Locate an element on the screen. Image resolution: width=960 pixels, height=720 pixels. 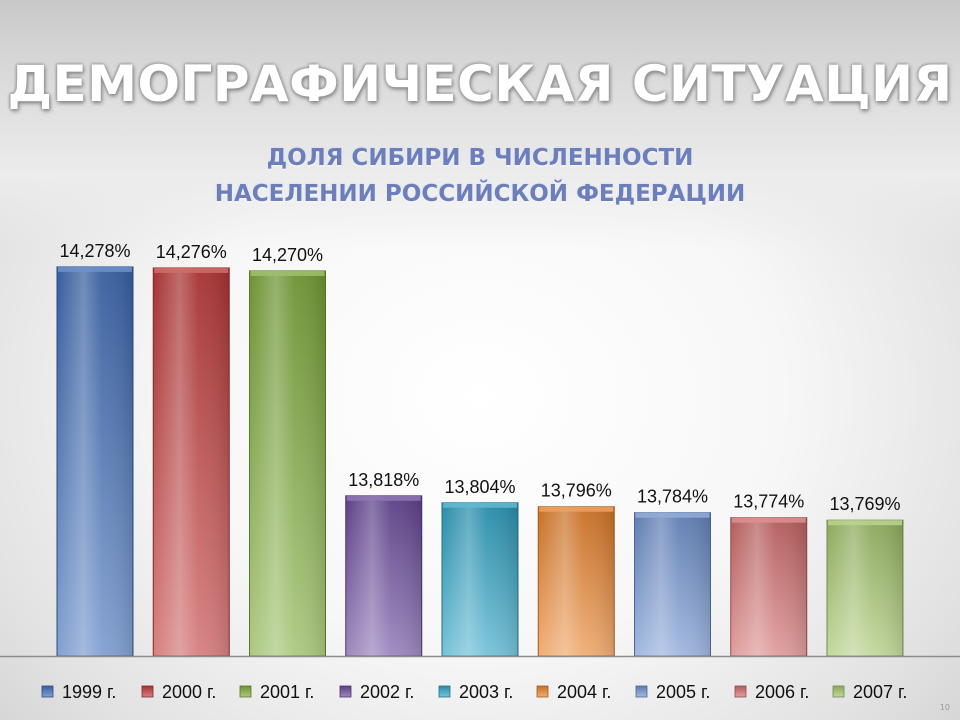
subtitle-line-1: ДОЛЯ СИБИРИ В ЧИСЛЕННОСТИ is located at coordinates (480, 158).